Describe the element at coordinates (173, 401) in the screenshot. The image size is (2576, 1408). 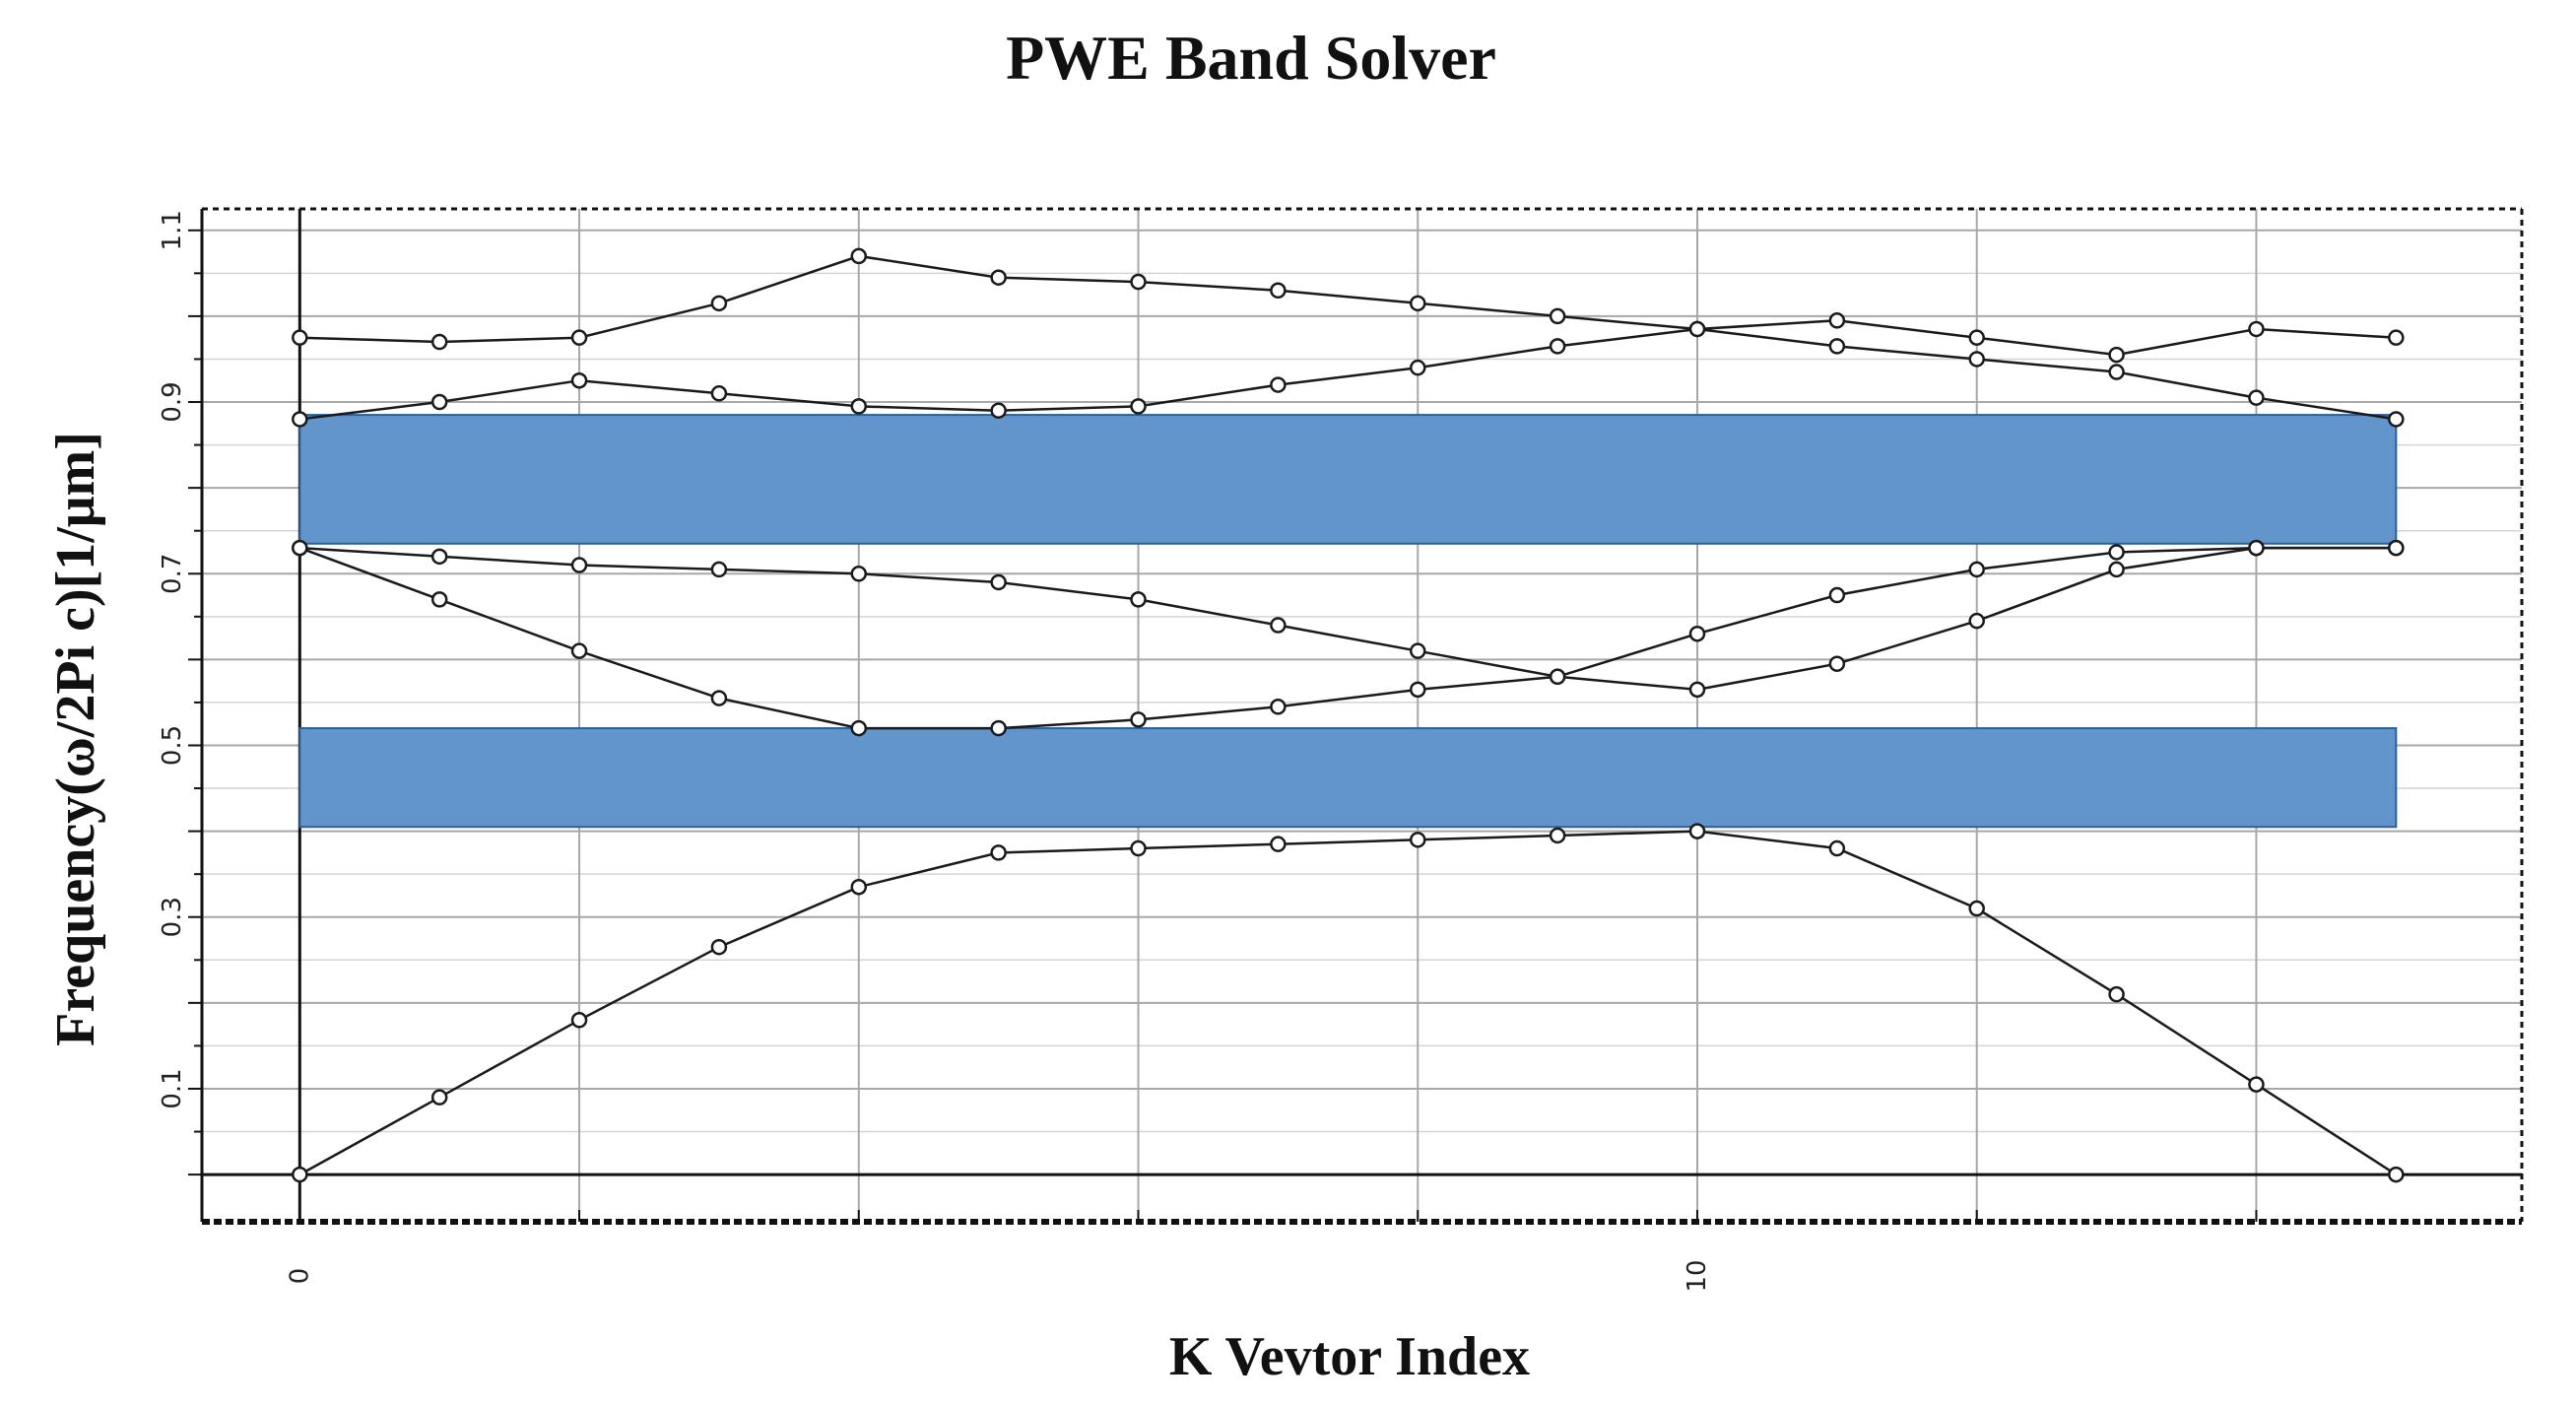
I see `y-tick-label: 0.9` at that location.